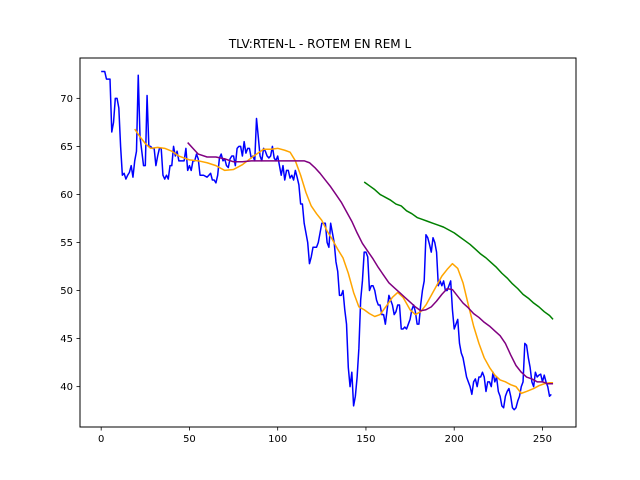 The height and width of the screenshot is (480, 640). I want to click on x-tick-label: 150, so click(365, 439).